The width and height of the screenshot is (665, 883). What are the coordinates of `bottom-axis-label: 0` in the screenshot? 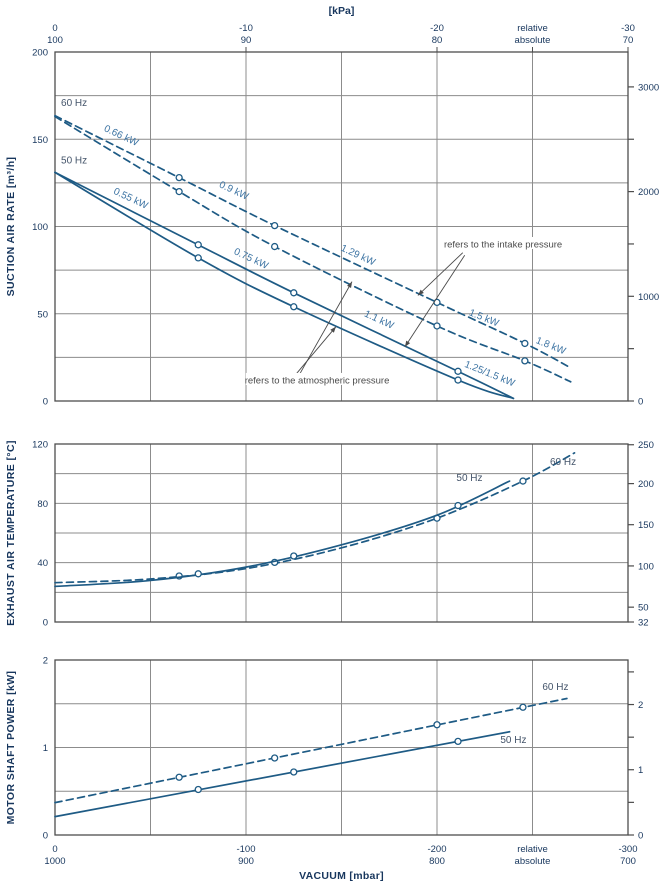 It's located at (54, 849).